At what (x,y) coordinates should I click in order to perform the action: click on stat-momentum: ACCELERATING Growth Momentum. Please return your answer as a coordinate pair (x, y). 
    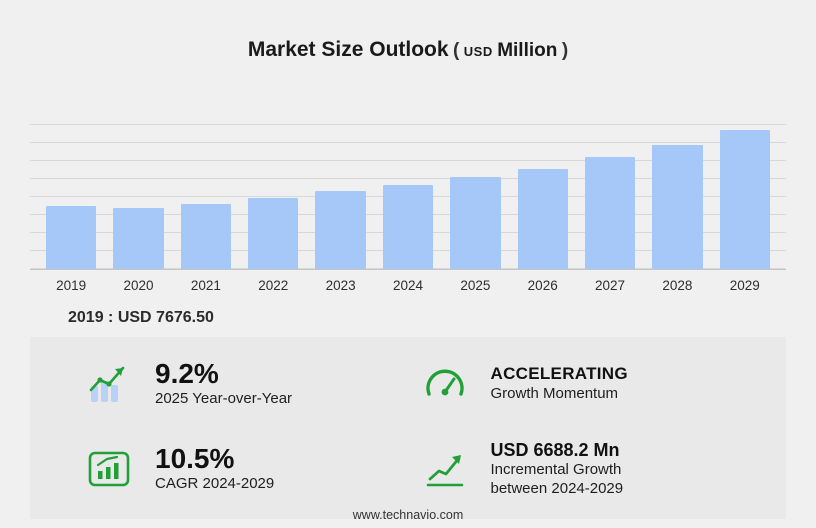
    Looking at the image, I should click on (589, 384).